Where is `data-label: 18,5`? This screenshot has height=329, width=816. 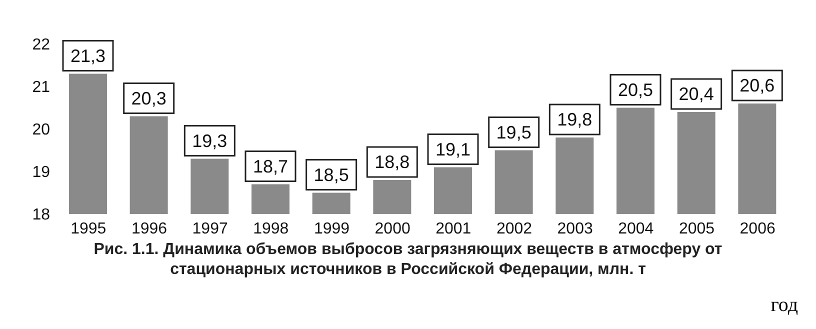
data-label: 18,5 is located at coordinates (331, 174).